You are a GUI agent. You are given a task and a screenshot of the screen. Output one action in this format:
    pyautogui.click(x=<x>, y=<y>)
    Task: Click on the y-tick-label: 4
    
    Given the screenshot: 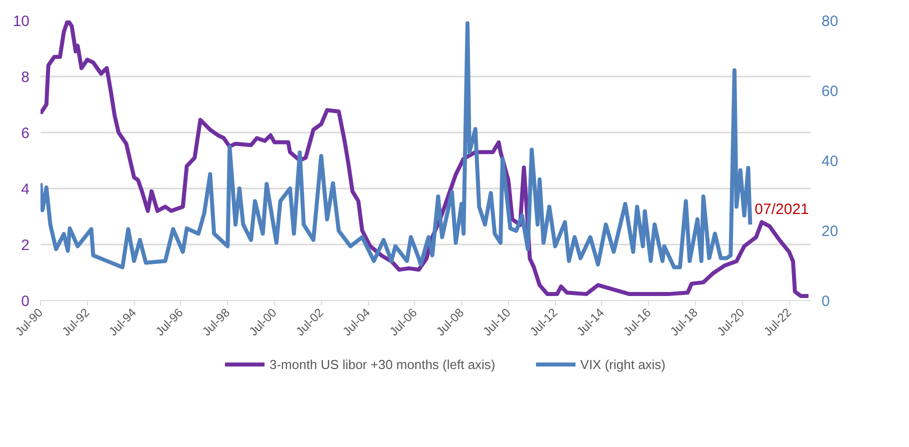 What is the action you would take?
    pyautogui.click(x=25, y=189)
    